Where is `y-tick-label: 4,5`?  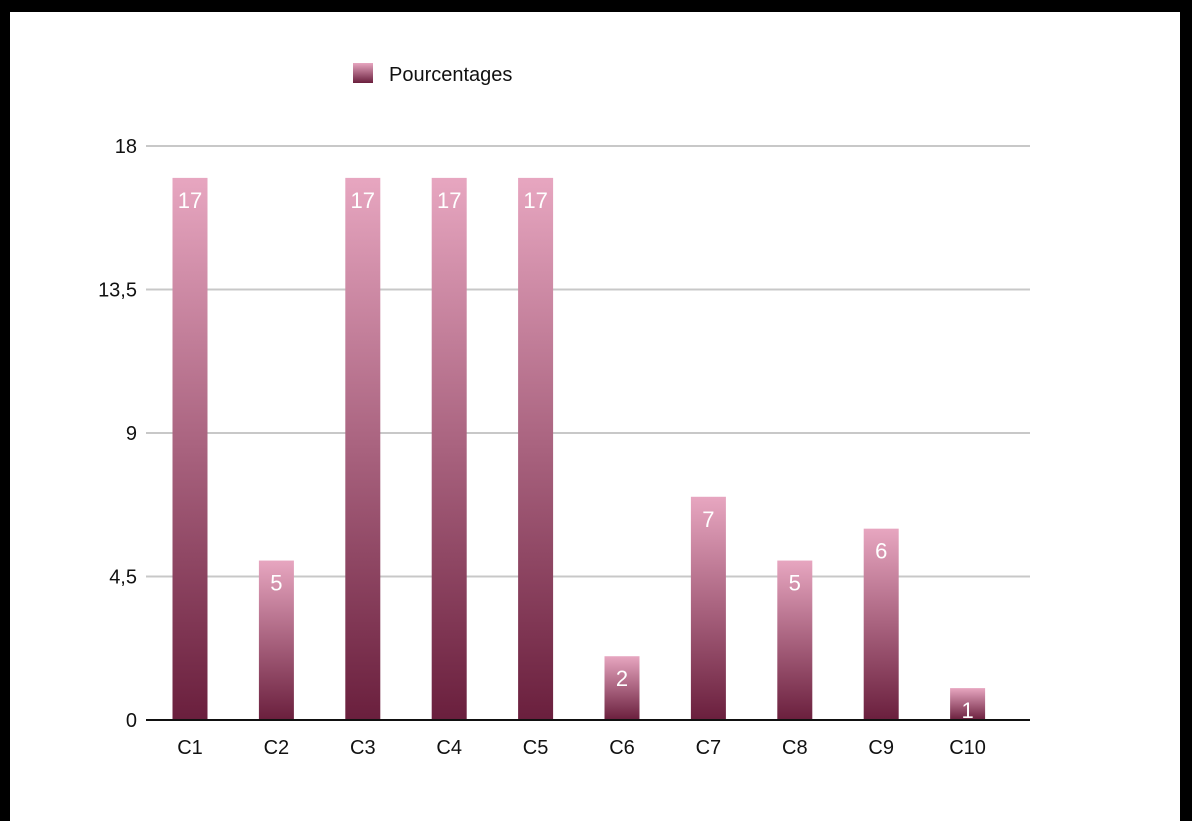 y-tick-label: 4,5 is located at coordinates (123, 578).